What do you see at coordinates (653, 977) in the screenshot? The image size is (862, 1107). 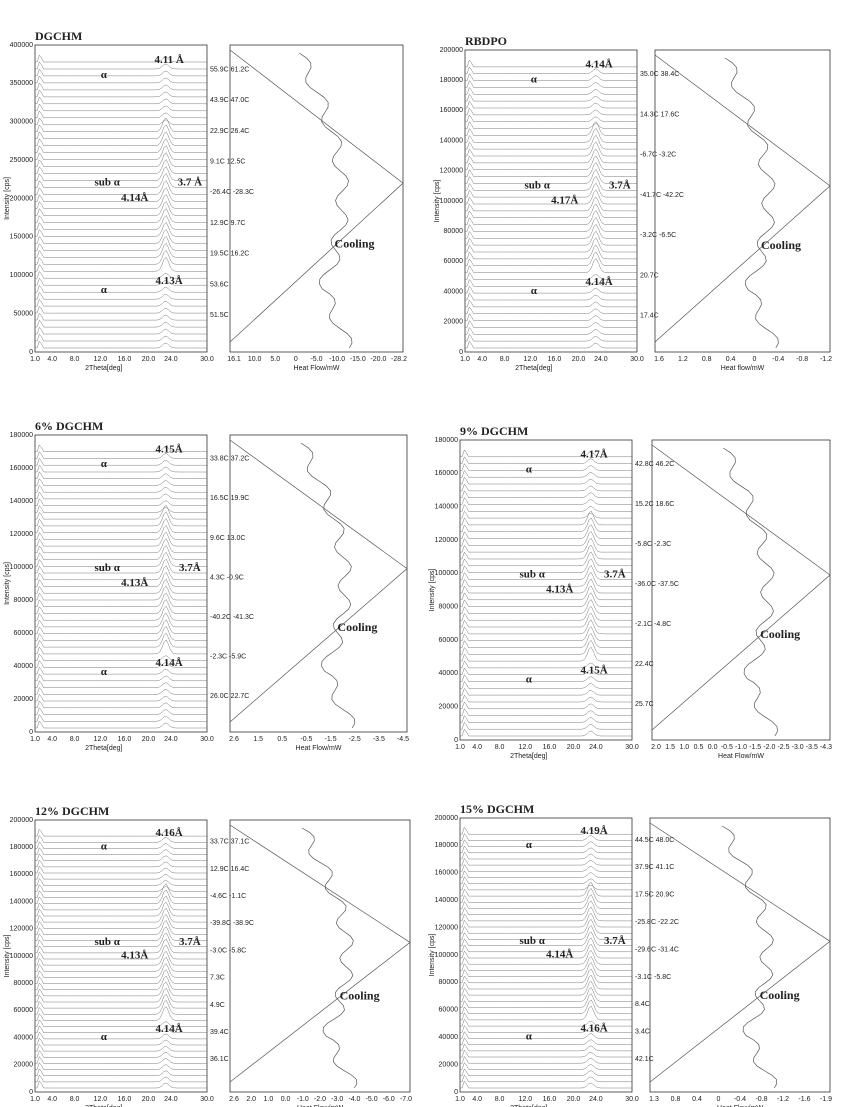 I see `temperature-label: -3.1C -5.8C` at bounding box center [653, 977].